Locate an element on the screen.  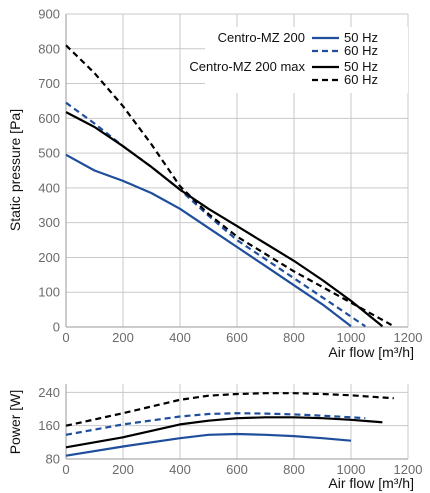
power-grid is located at coordinates (237, 421).